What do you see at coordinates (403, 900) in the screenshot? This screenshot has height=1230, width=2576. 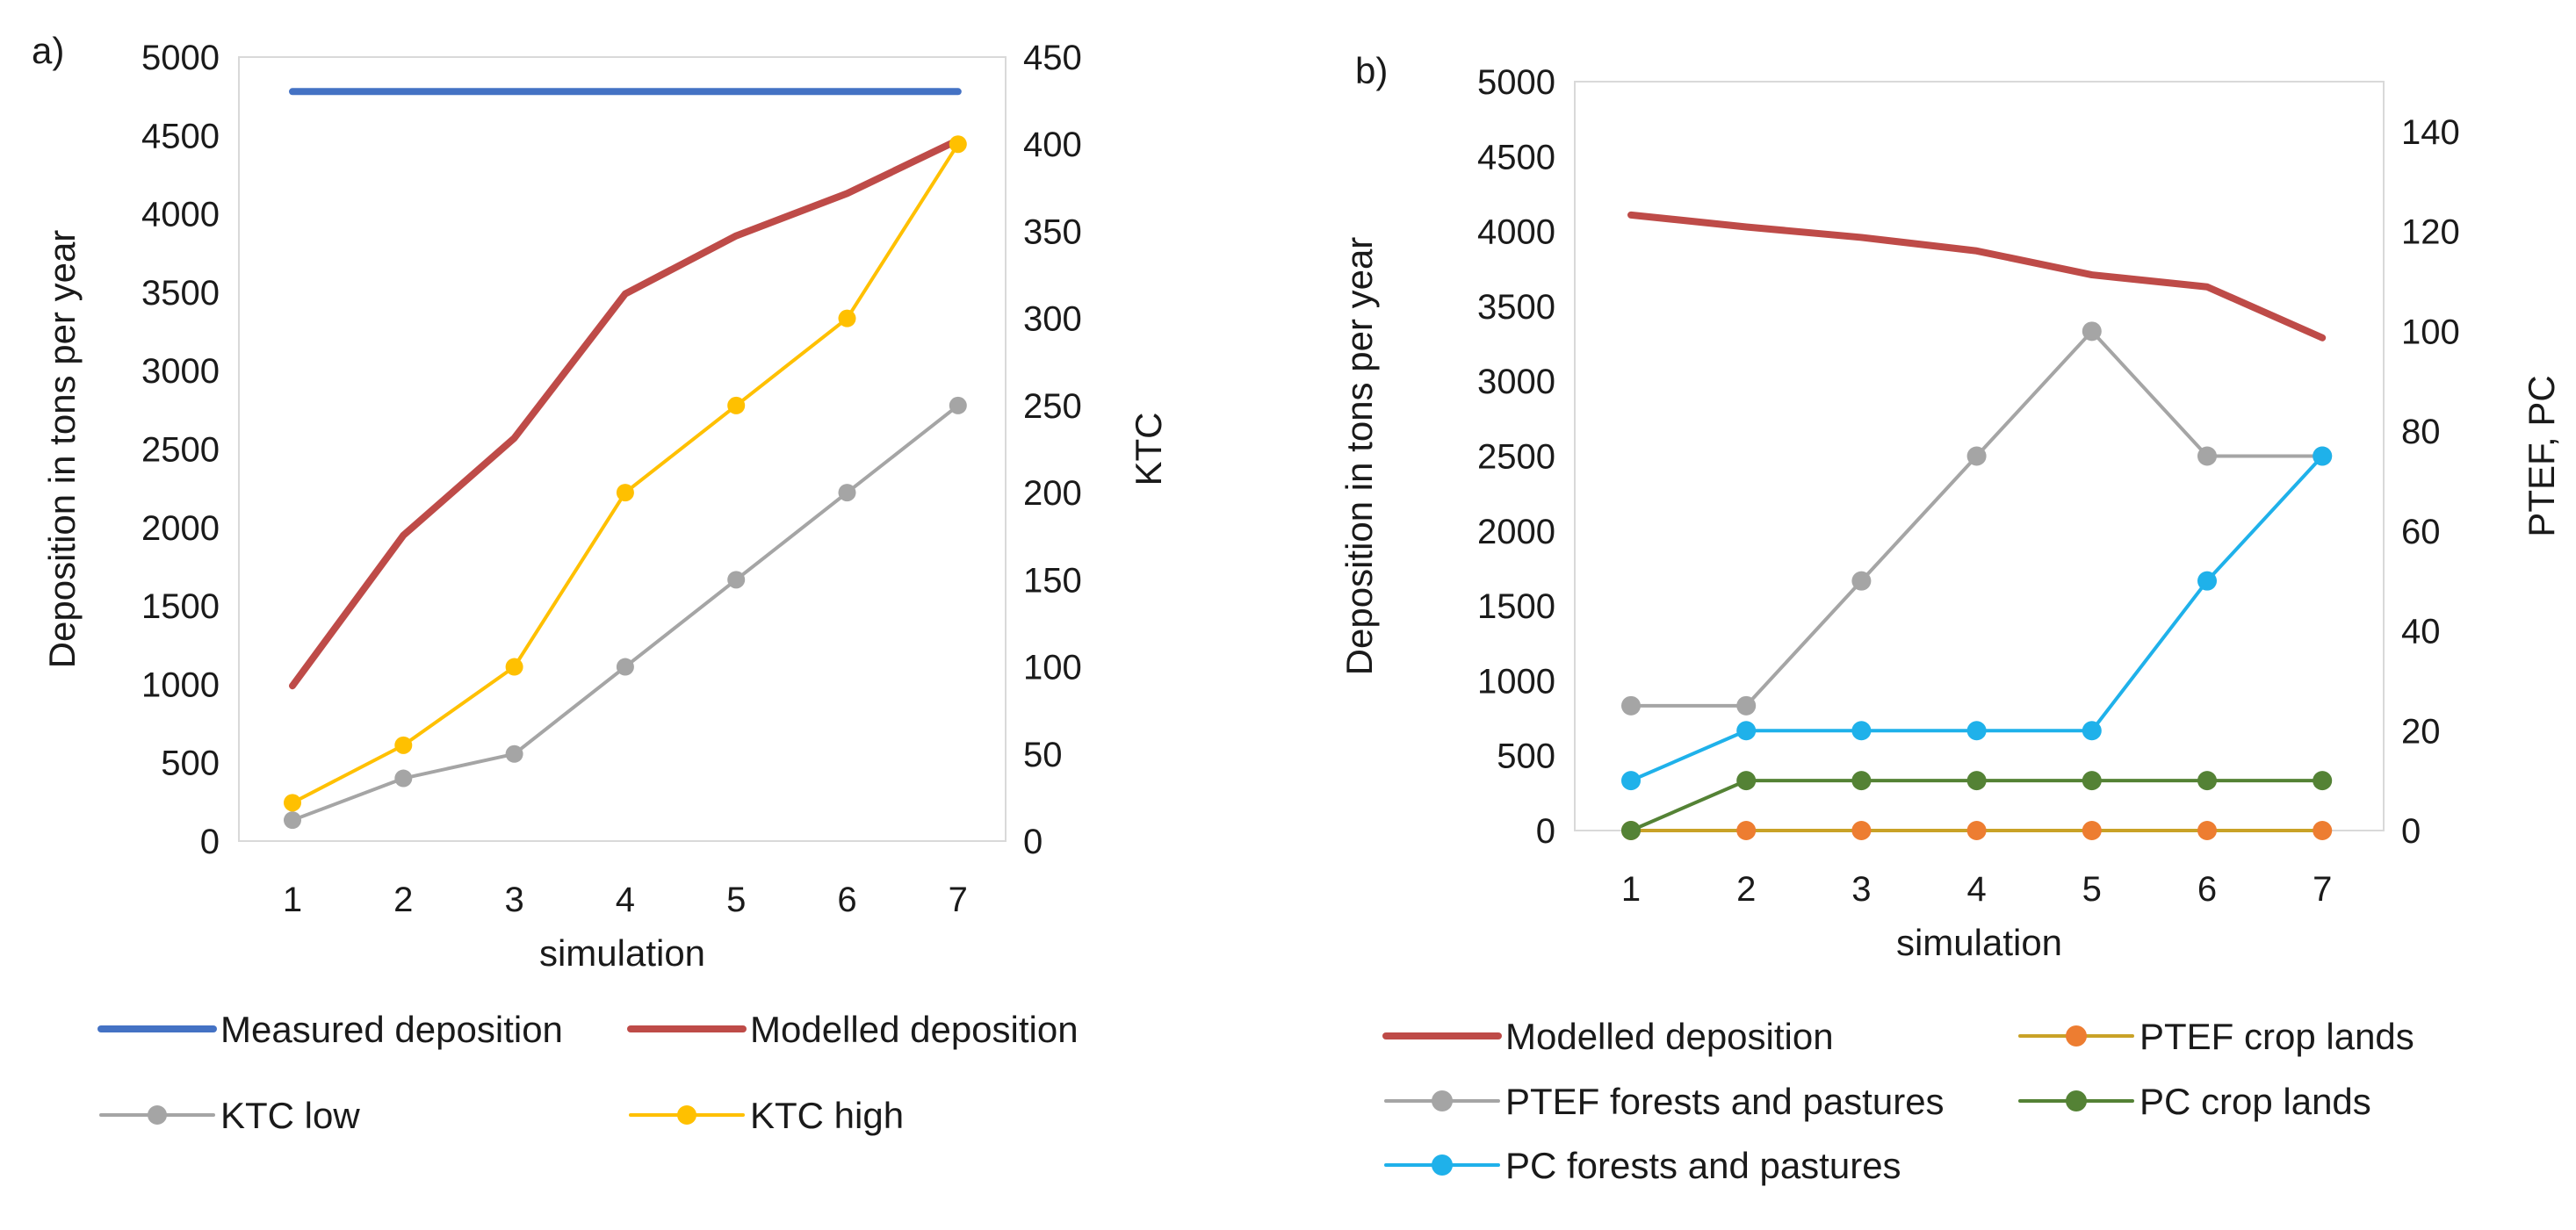 I see `chart-a-xtick-2: 2` at bounding box center [403, 900].